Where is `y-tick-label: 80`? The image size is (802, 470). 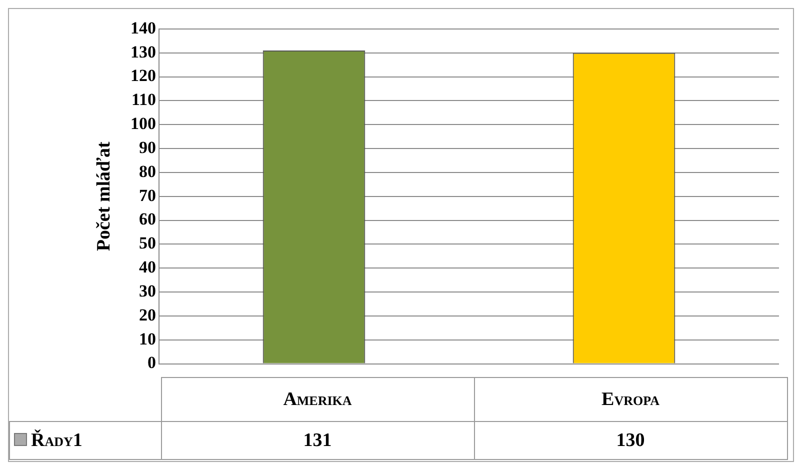
y-tick-label: 80 is located at coordinates (147, 171).